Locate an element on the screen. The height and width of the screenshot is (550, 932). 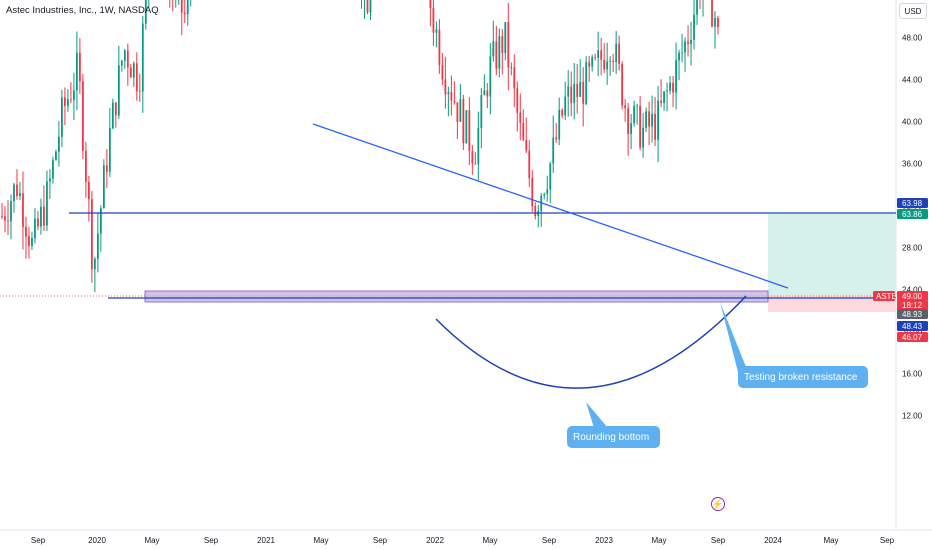
testing-broken-resistance-callout: Testing broken resistance is located at coordinates (803, 377).